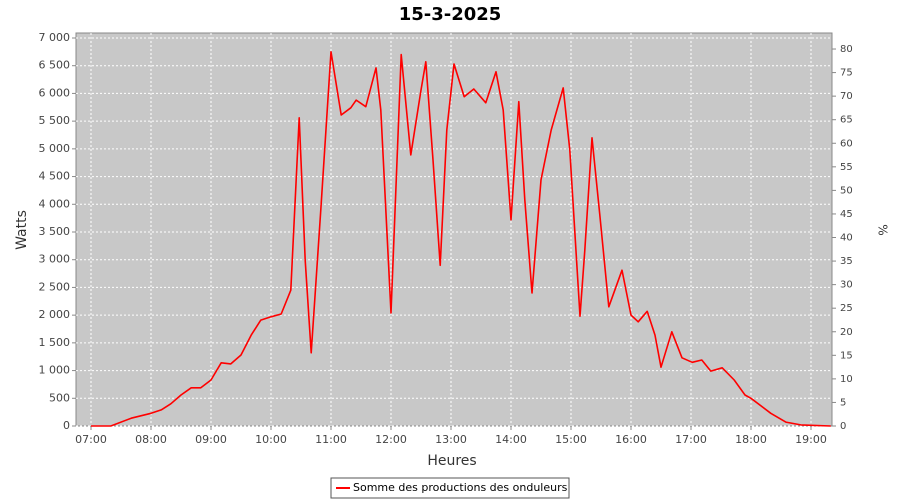 Image resolution: width=900 pixels, height=500 pixels. I want to click on y2-axis-label: %, so click(883, 229).